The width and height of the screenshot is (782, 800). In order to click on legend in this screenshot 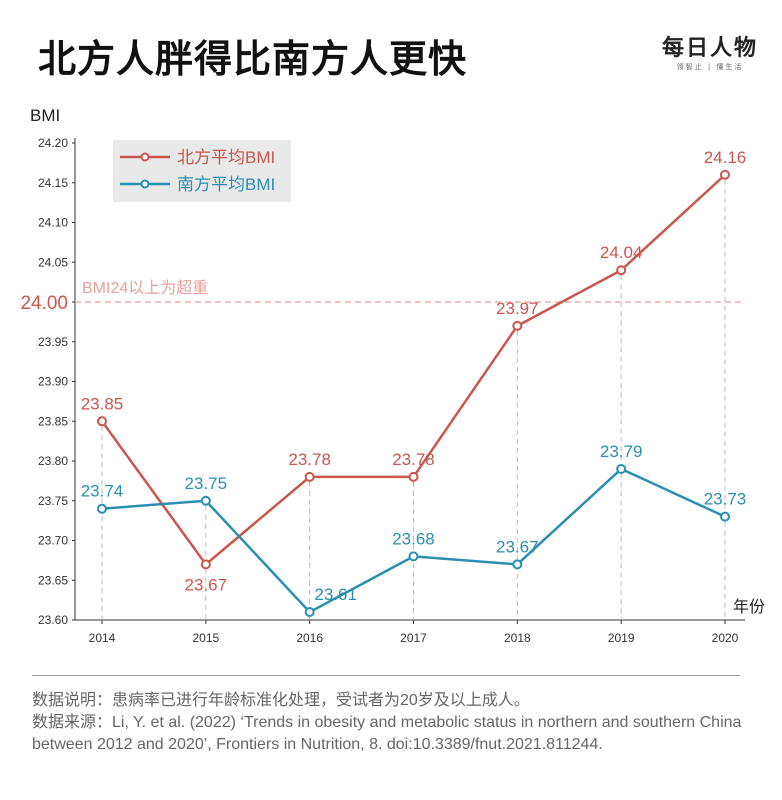, I will do `click(202, 171)`.